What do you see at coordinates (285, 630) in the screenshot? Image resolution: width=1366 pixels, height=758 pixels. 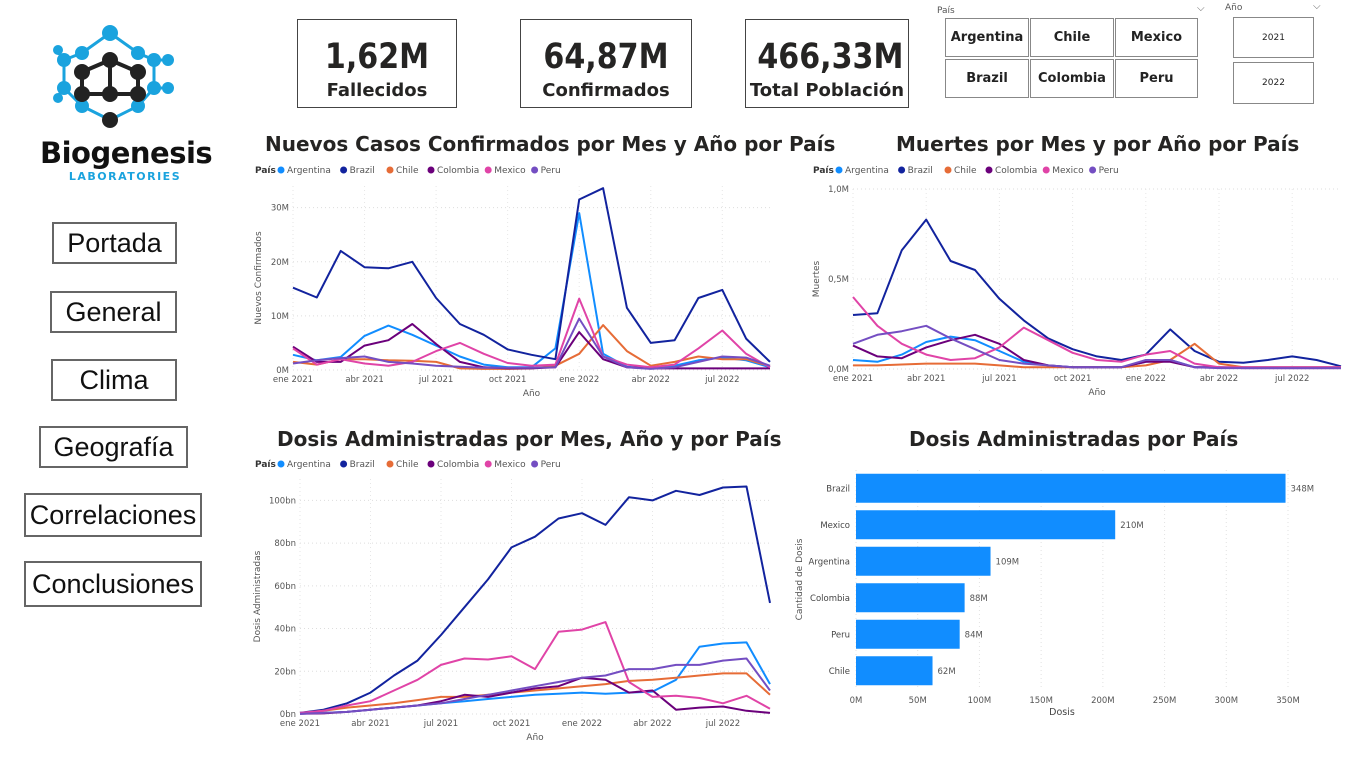 I see `y-tick-label: 40bn` at bounding box center [285, 630].